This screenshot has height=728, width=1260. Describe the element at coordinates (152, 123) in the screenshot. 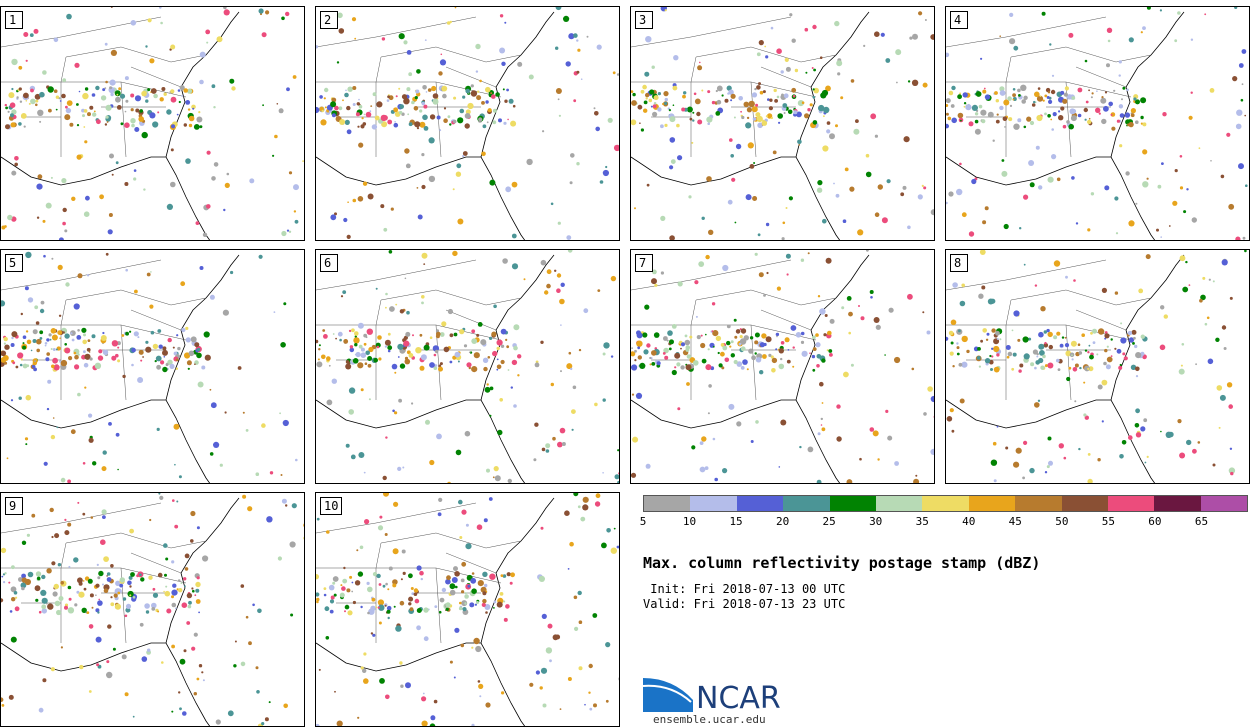

I see `reflectivity-map` at that location.